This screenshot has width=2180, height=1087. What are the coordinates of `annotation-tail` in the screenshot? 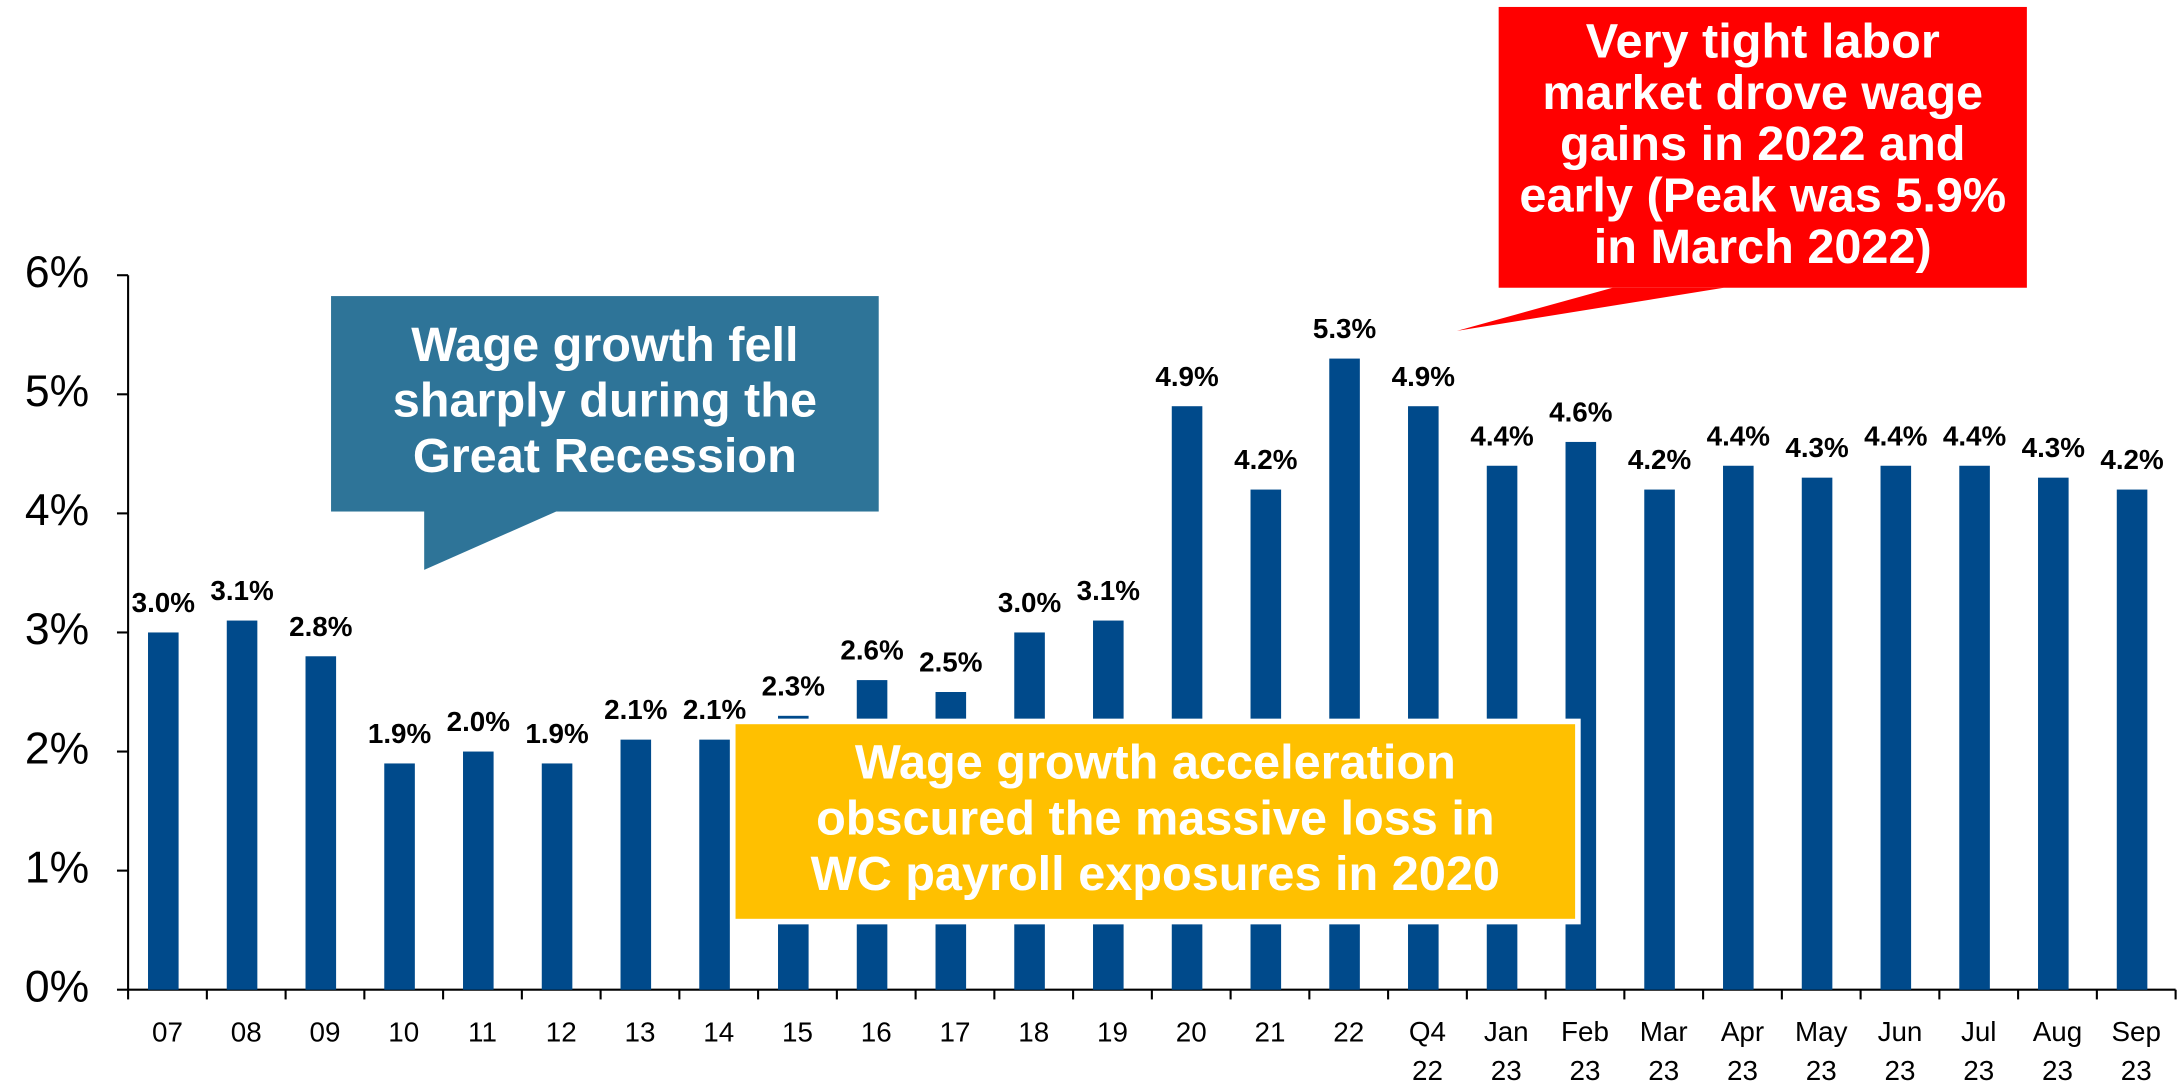 It's located at (490, 540).